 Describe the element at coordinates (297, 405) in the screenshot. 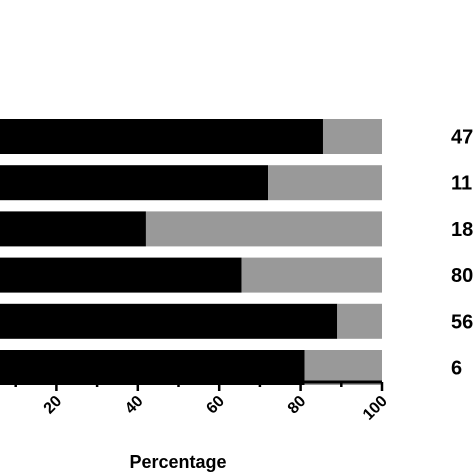

I see `x-tick-label: 80` at that location.